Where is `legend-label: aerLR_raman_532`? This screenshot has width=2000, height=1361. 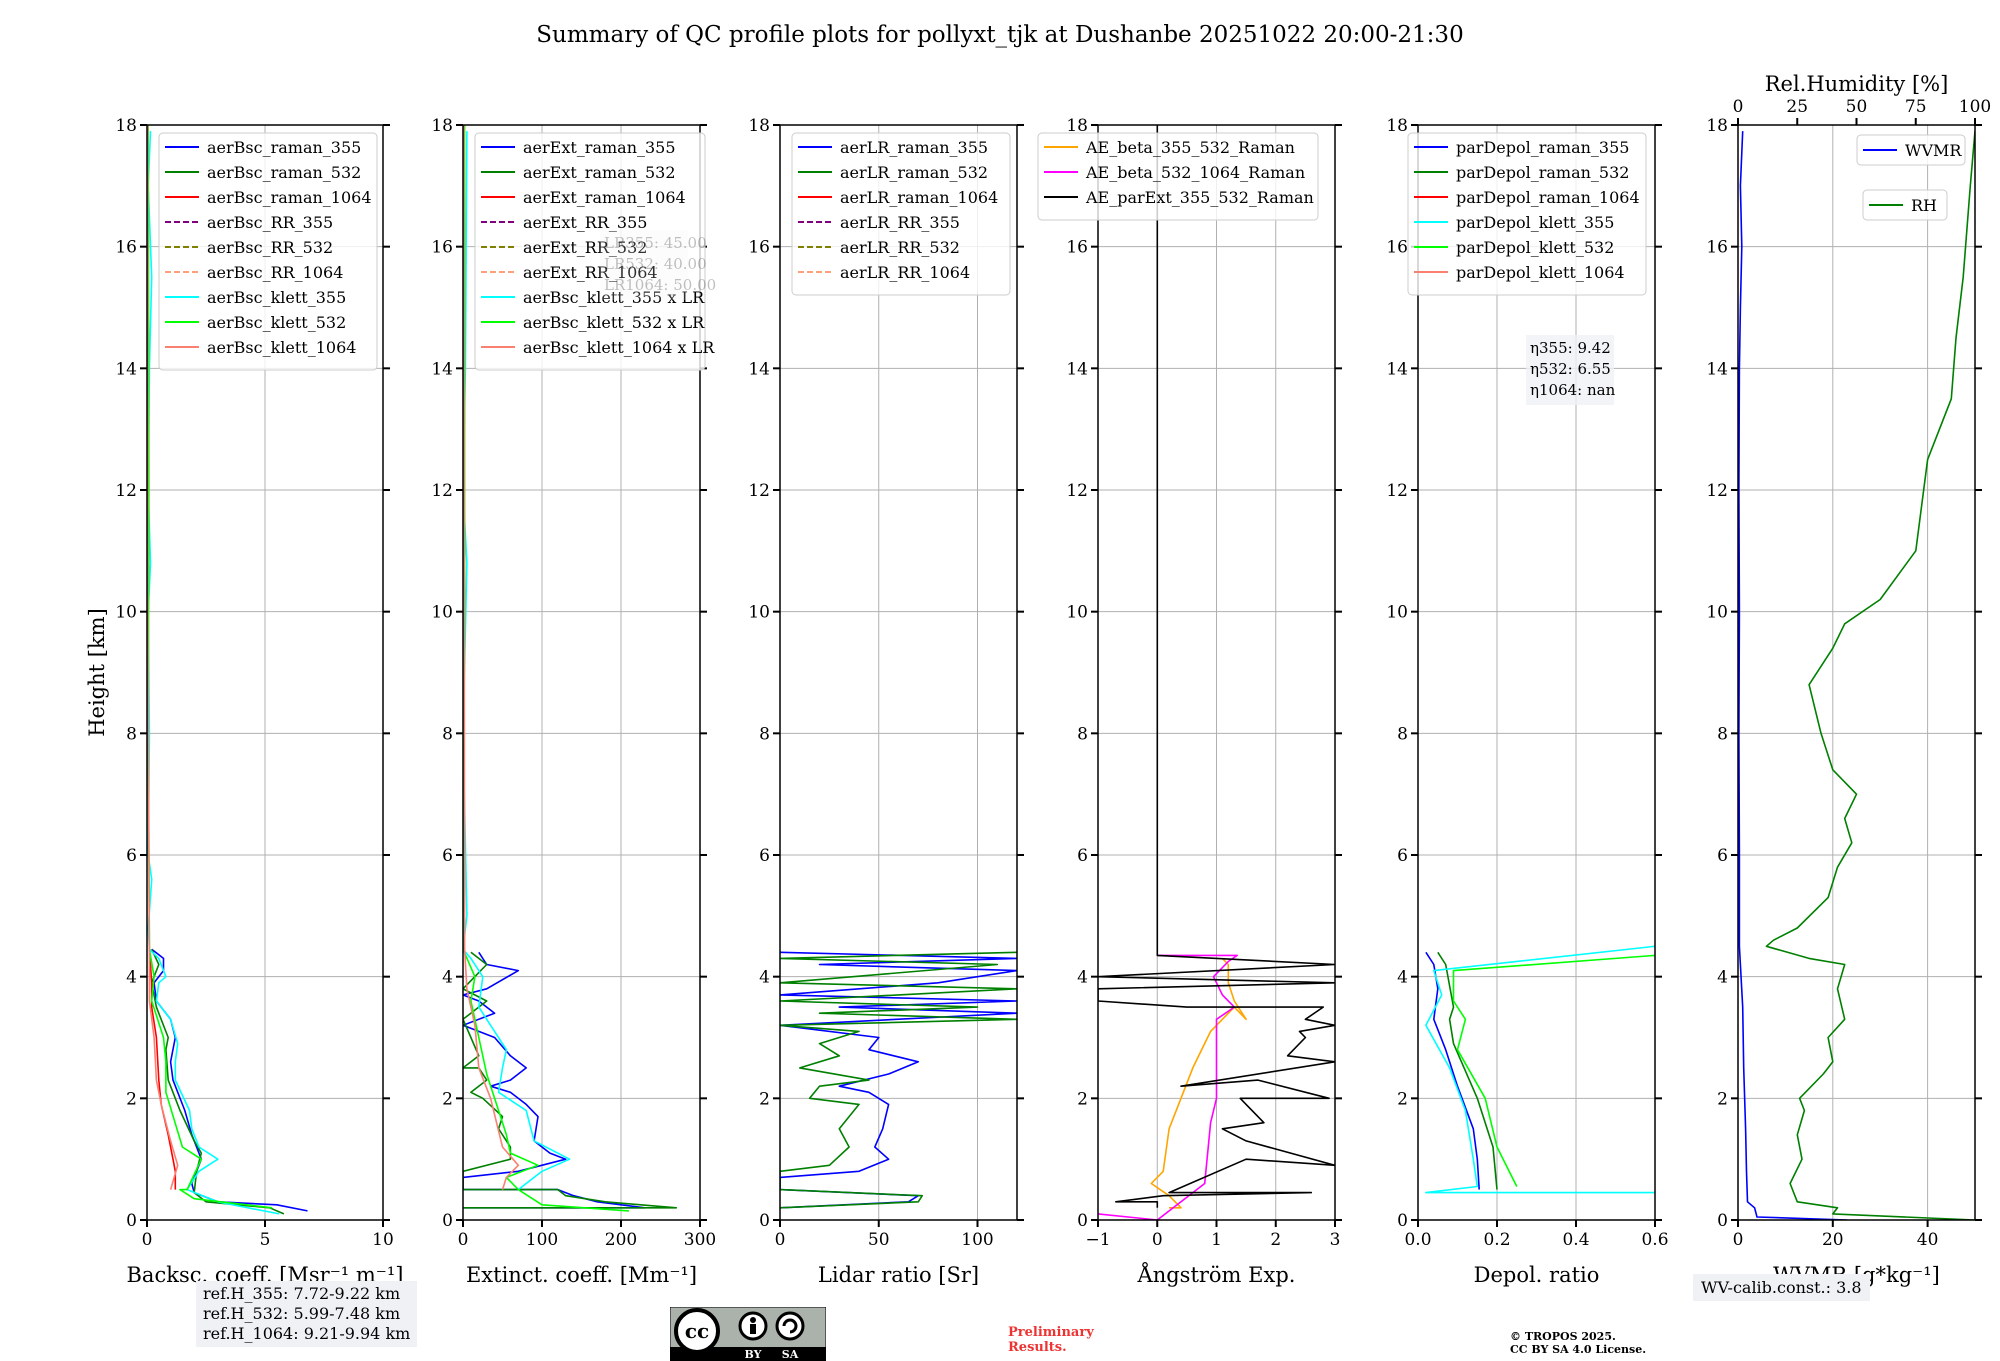 legend-label: aerLR_raman_532 is located at coordinates (914, 172).